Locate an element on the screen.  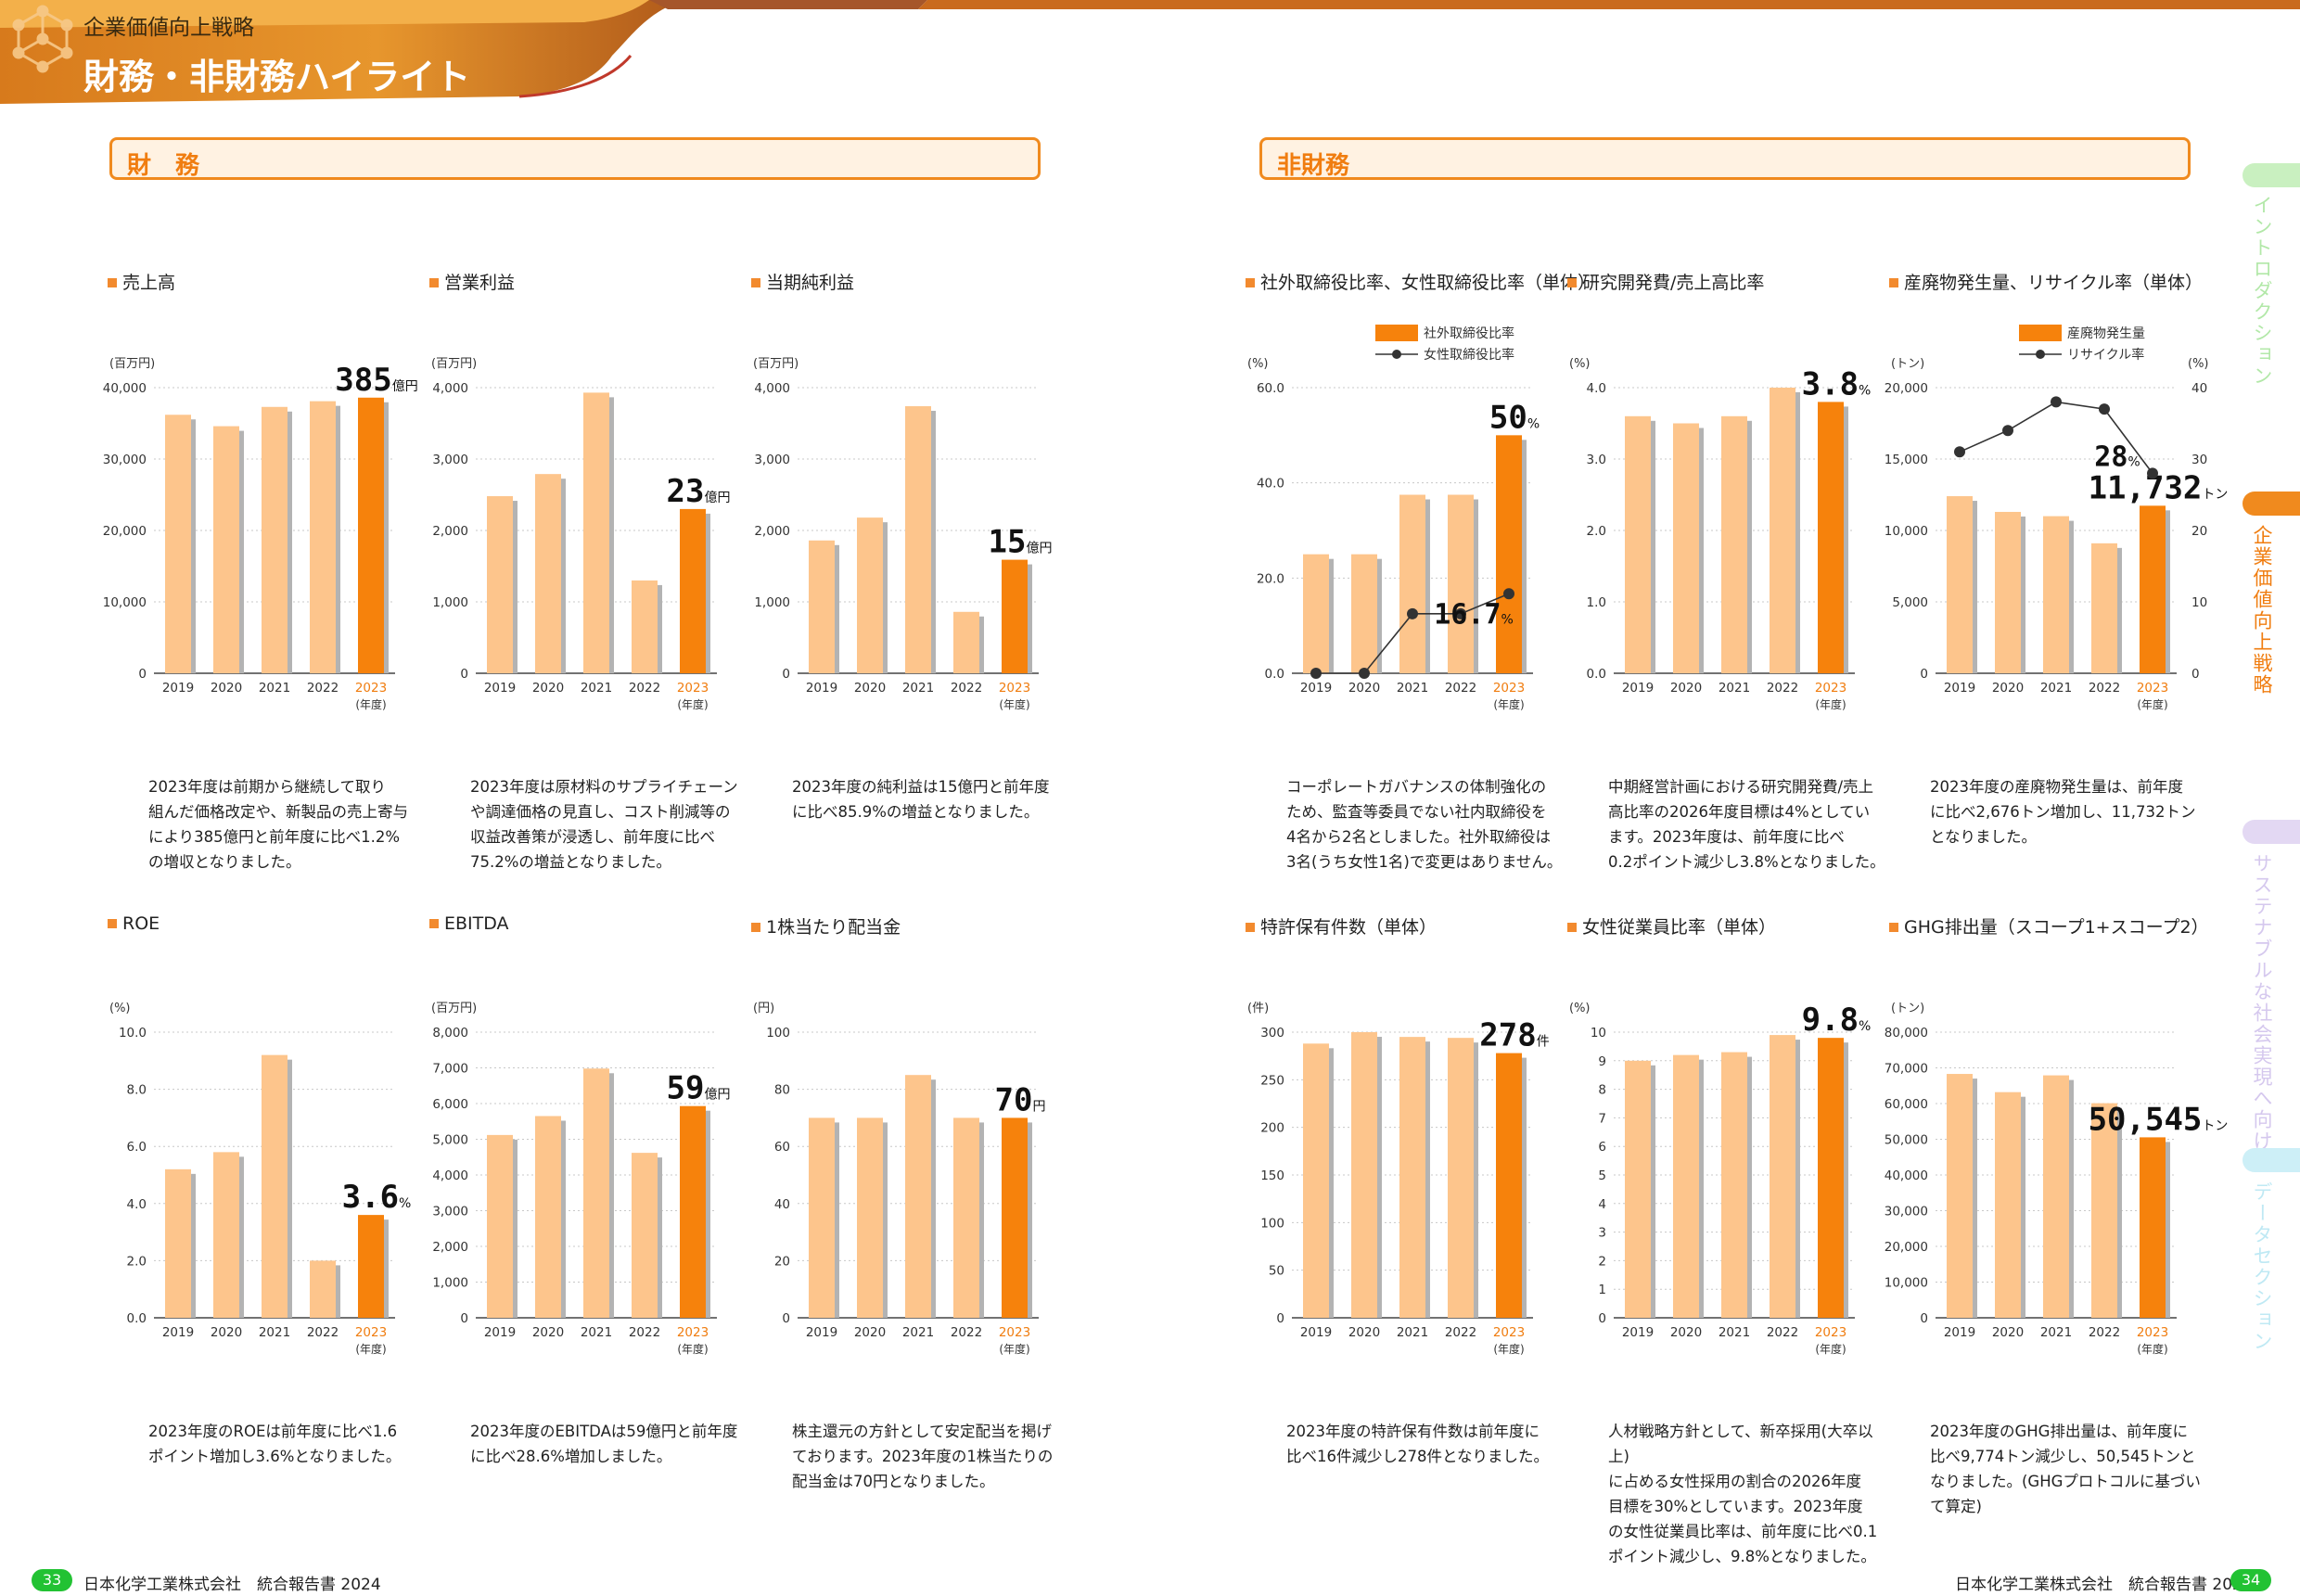
line-point-2019 is located at coordinates (1316, 673).